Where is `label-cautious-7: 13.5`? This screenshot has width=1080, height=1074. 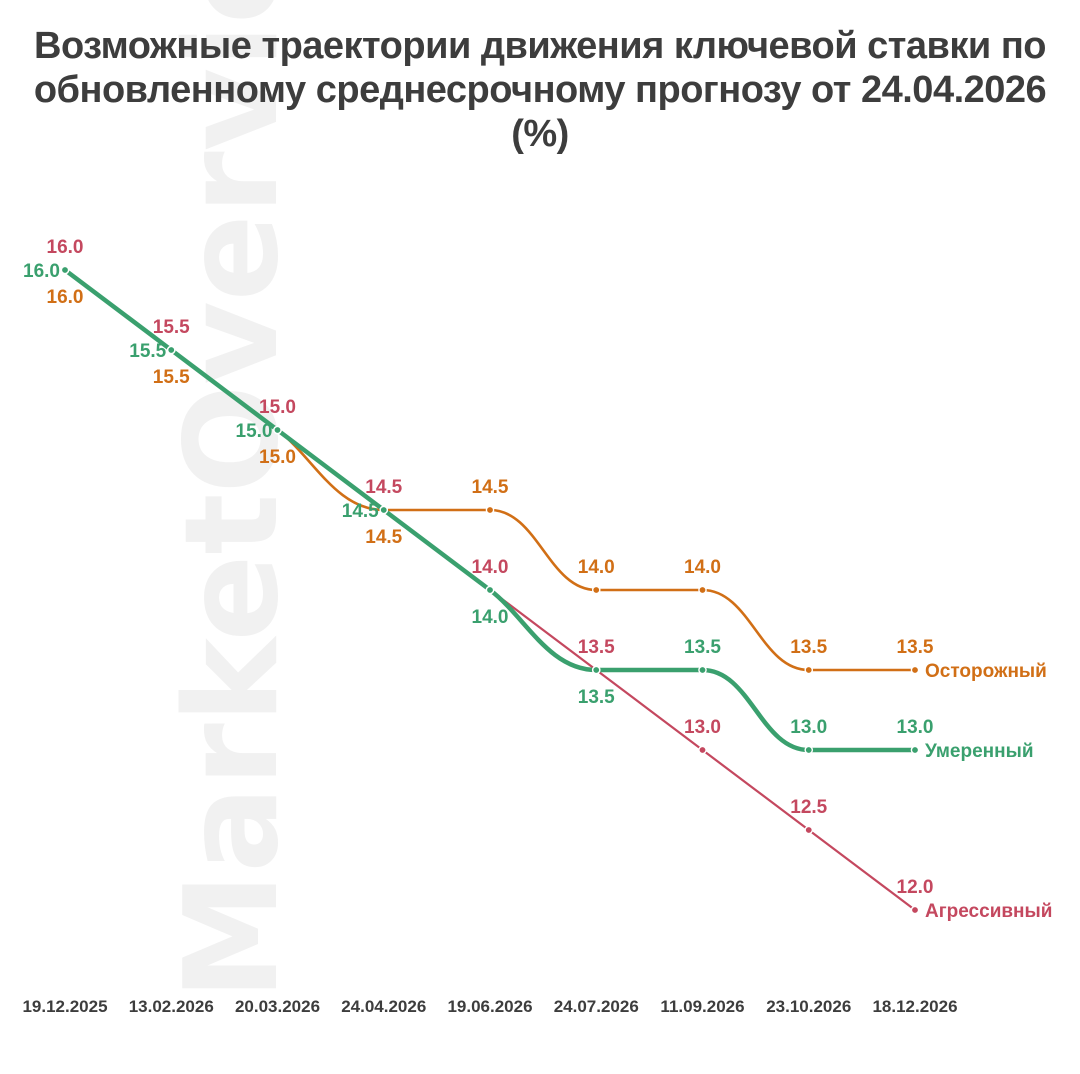 label-cautious-7: 13.5 is located at coordinates (808, 647).